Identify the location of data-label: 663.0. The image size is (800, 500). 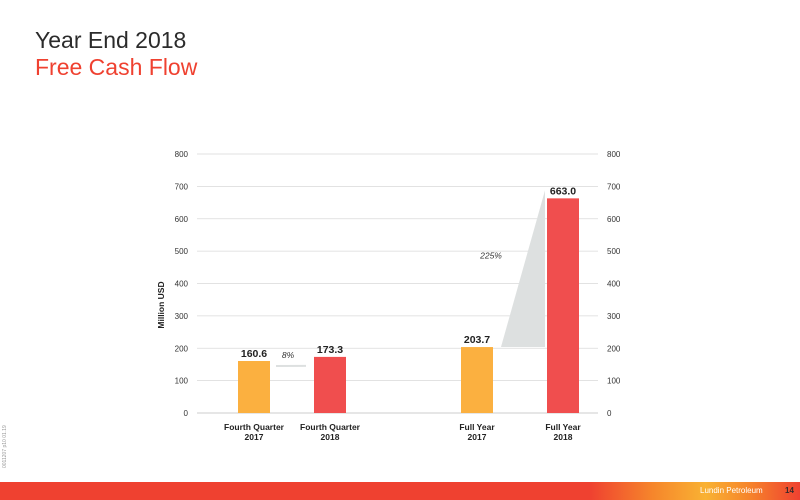
(563, 191).